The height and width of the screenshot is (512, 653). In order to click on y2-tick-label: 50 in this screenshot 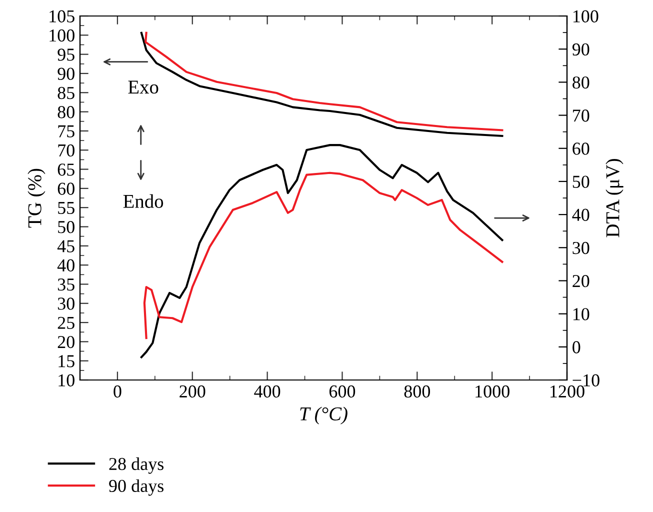, I will do `click(581, 182)`.